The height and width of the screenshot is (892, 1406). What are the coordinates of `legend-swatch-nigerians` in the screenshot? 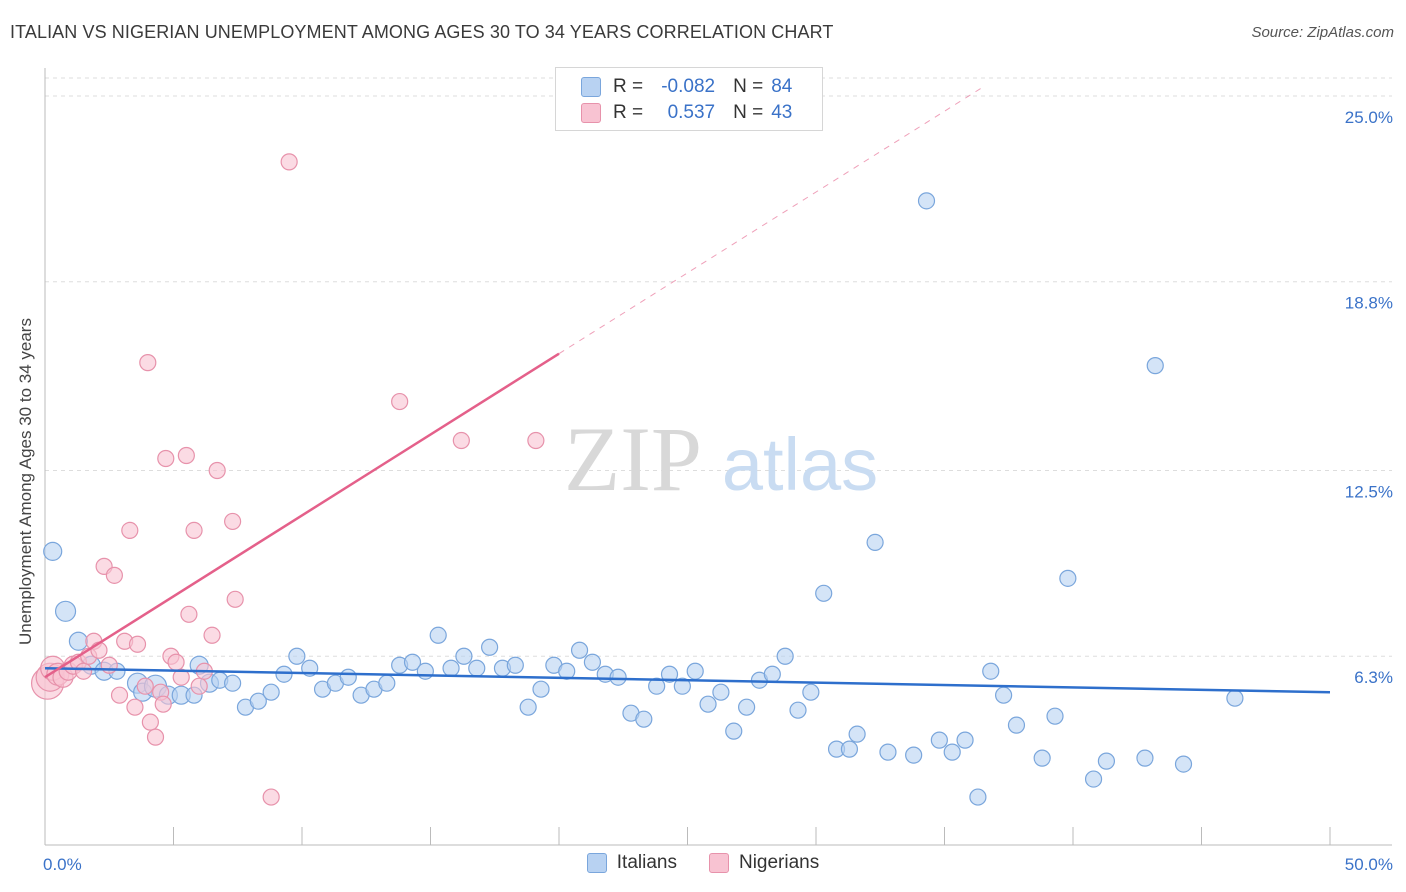 It's located at (718, 863).